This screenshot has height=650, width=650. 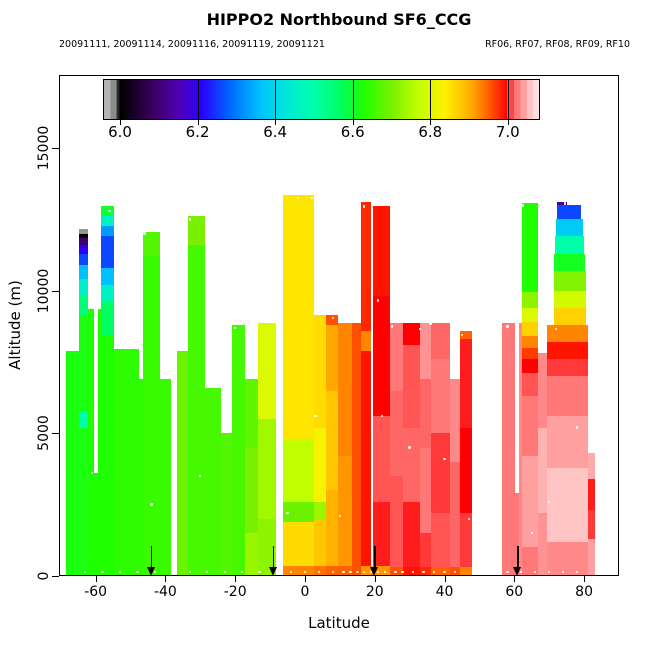 What do you see at coordinates (44, 576) in the screenshot?
I see `y-axis-tick-label: 0` at bounding box center [44, 576].